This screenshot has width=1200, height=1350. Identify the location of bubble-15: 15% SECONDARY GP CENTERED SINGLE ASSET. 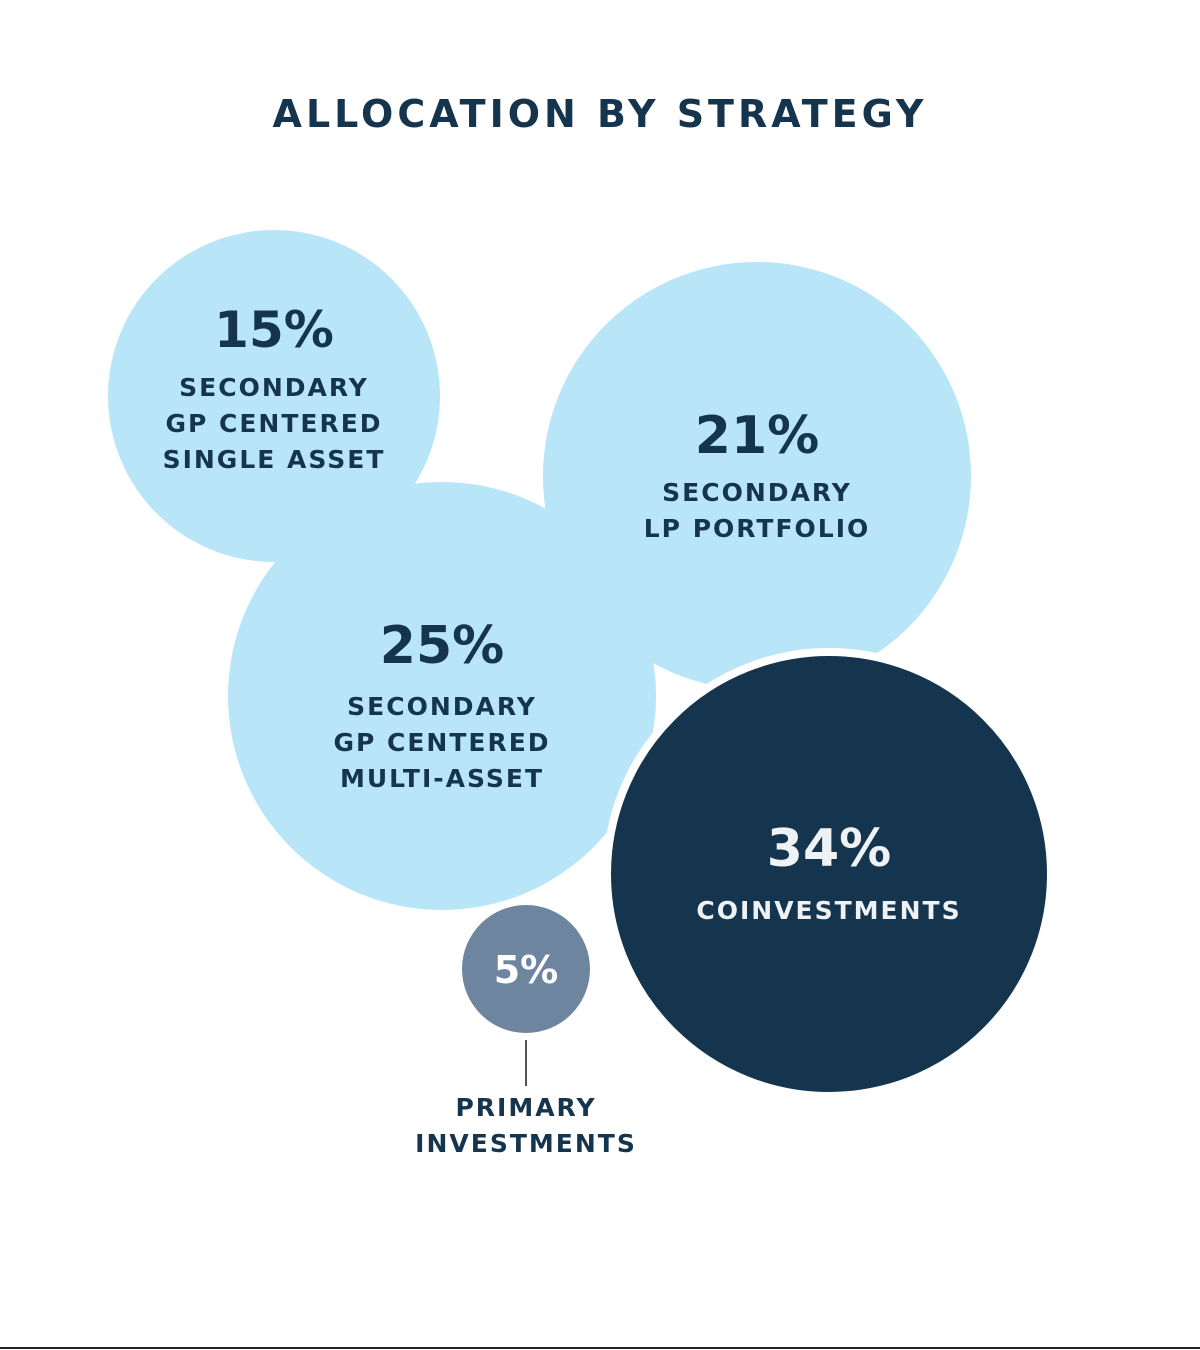
(274, 396).